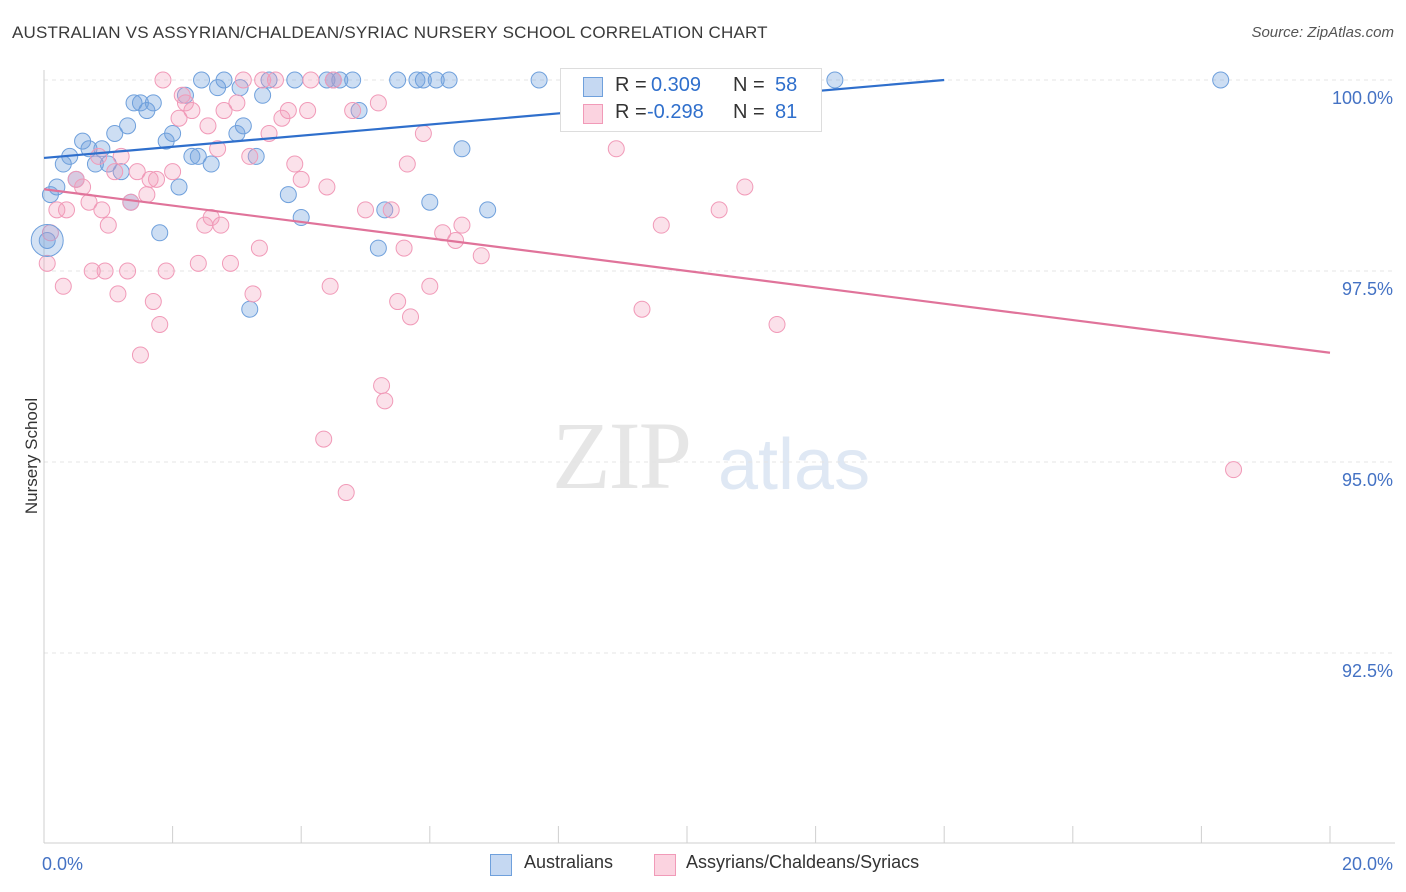  I want to click on legend-n-value: 58, so click(786, 85).